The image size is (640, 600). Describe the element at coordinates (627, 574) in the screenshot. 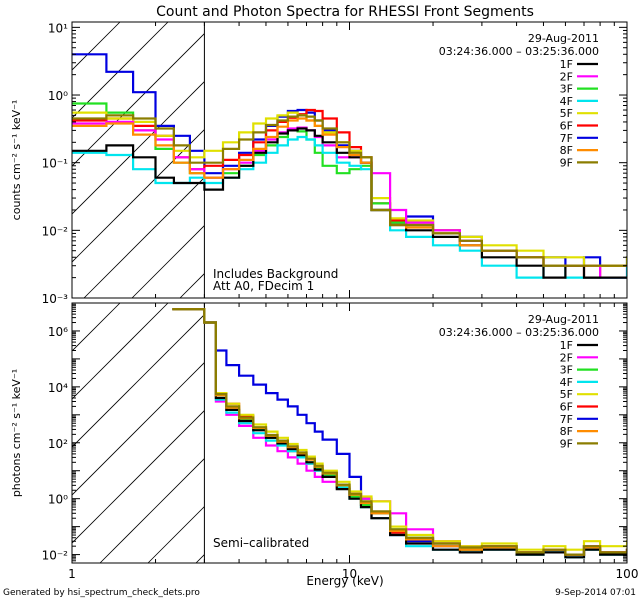

I see `x-tick-label: 100` at that location.